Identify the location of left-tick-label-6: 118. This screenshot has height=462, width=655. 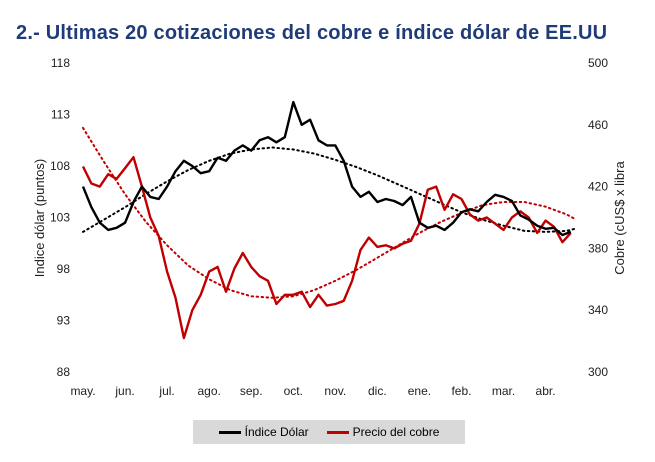
(60, 63).